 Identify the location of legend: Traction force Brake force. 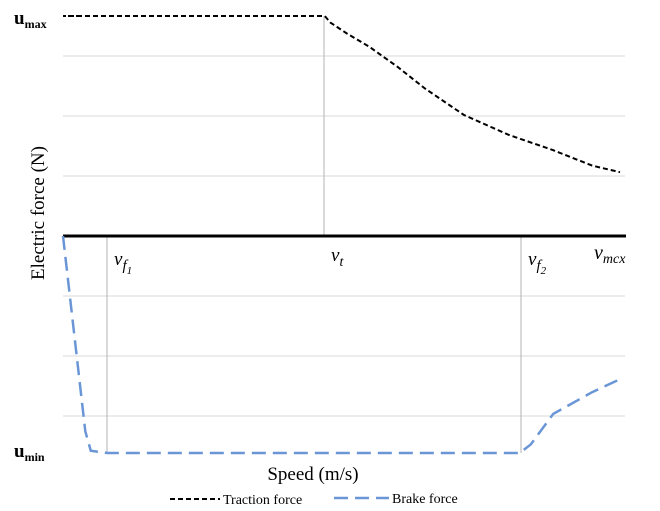
(314, 500).